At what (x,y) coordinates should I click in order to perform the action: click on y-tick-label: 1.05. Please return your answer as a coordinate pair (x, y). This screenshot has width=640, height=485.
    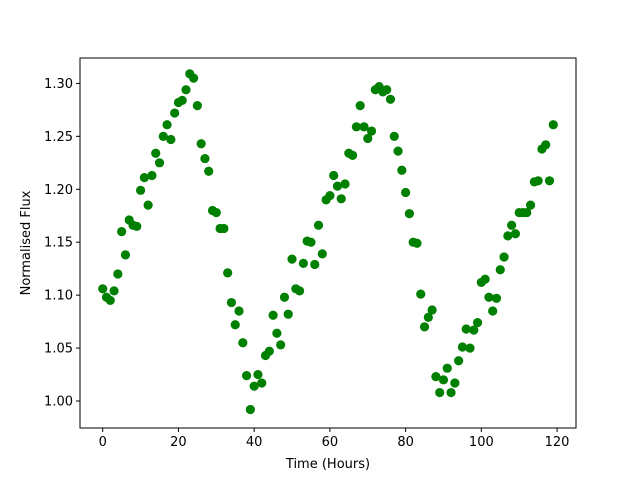
    Looking at the image, I should click on (58, 349).